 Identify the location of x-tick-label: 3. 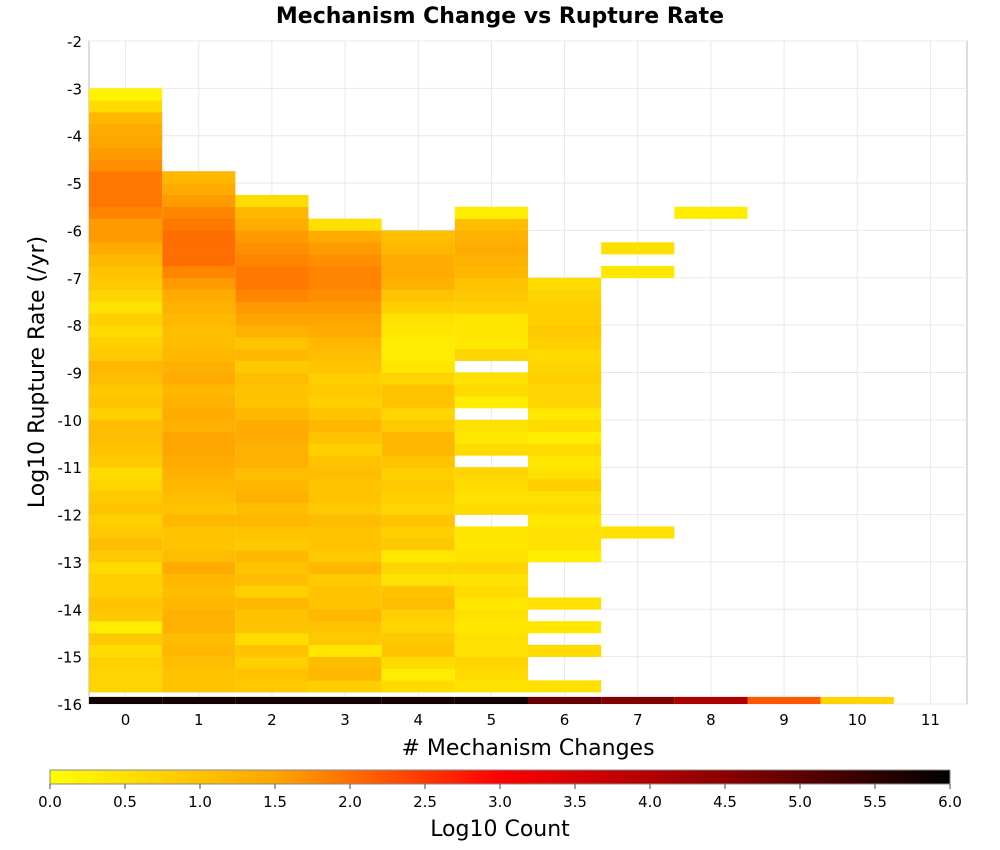
(345, 720).